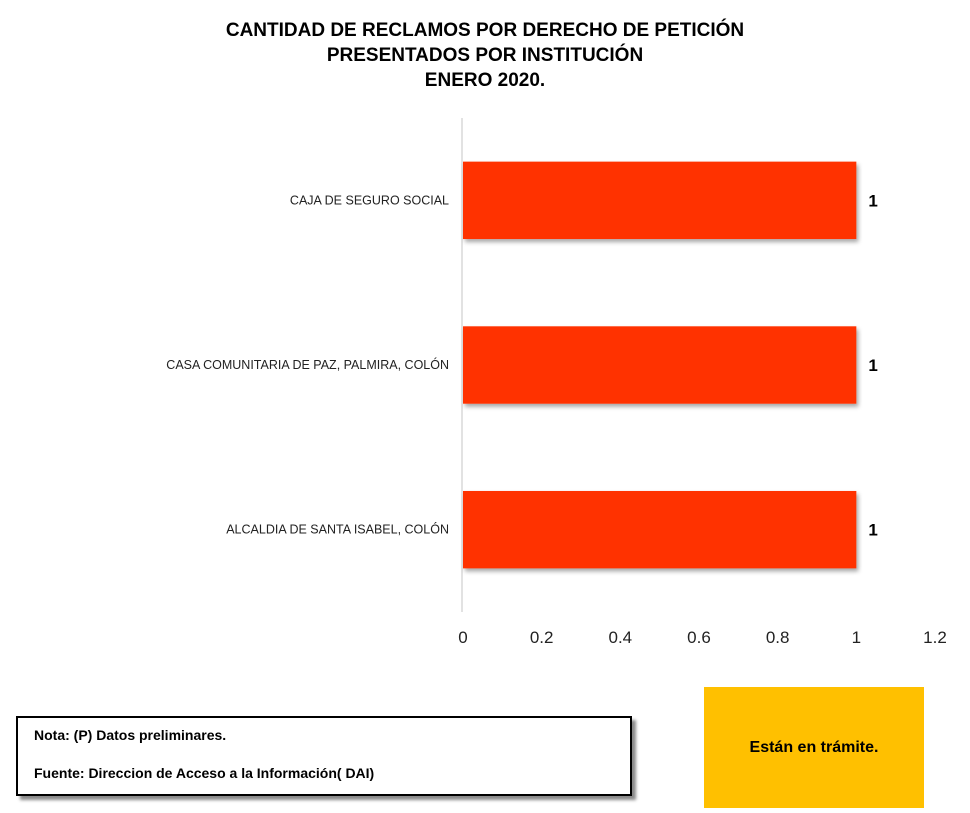  What do you see at coordinates (778, 637) in the screenshot?
I see `x-tick-label: 0.8` at bounding box center [778, 637].